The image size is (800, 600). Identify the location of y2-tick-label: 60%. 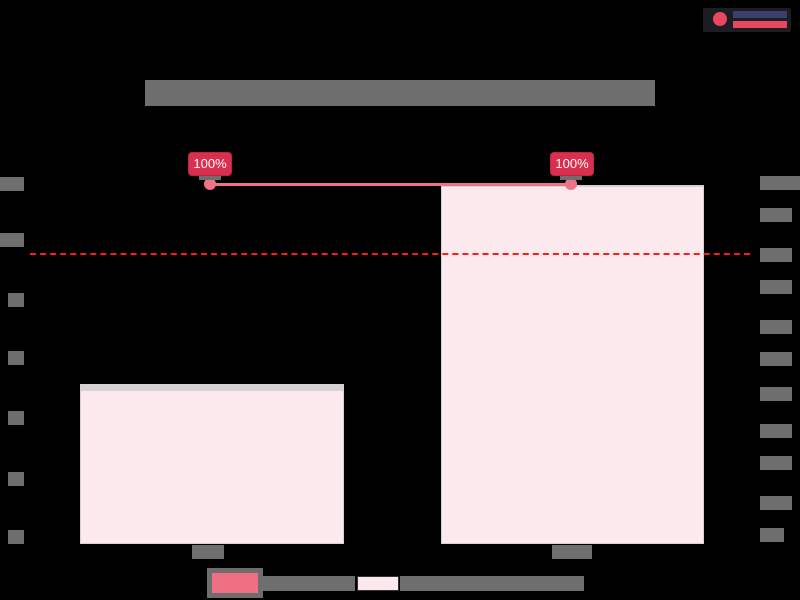
(776, 327).